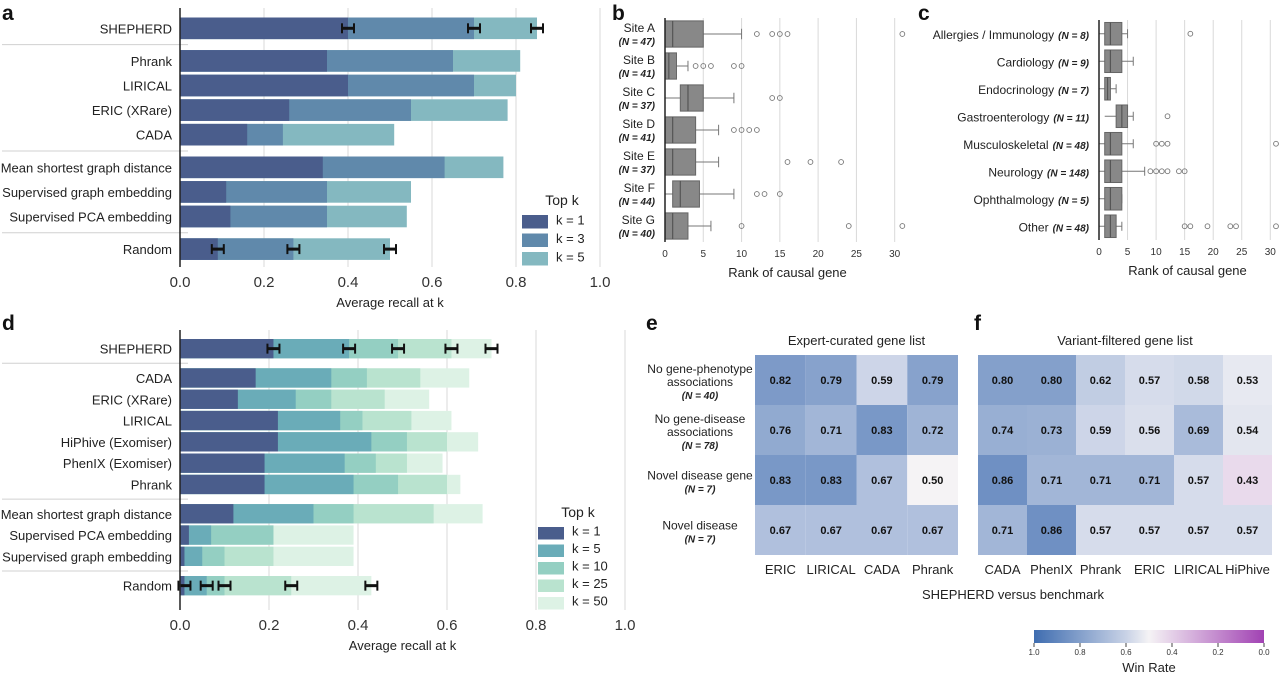 The width and height of the screenshot is (1280, 676). Describe the element at coordinates (1074, 201) in the screenshot. I see `category-count: (N = 5)` at that location.